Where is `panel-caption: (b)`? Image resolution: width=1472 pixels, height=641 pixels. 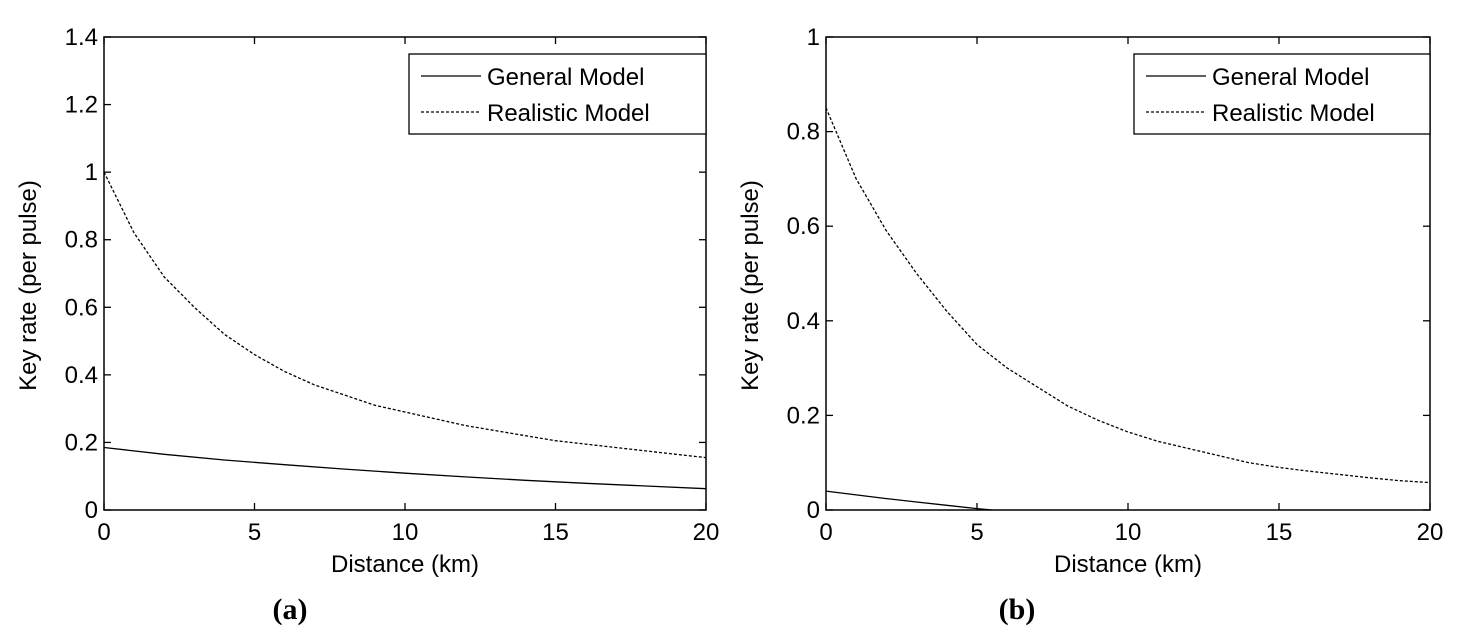 panel-caption: (b) is located at coordinates (1017, 609).